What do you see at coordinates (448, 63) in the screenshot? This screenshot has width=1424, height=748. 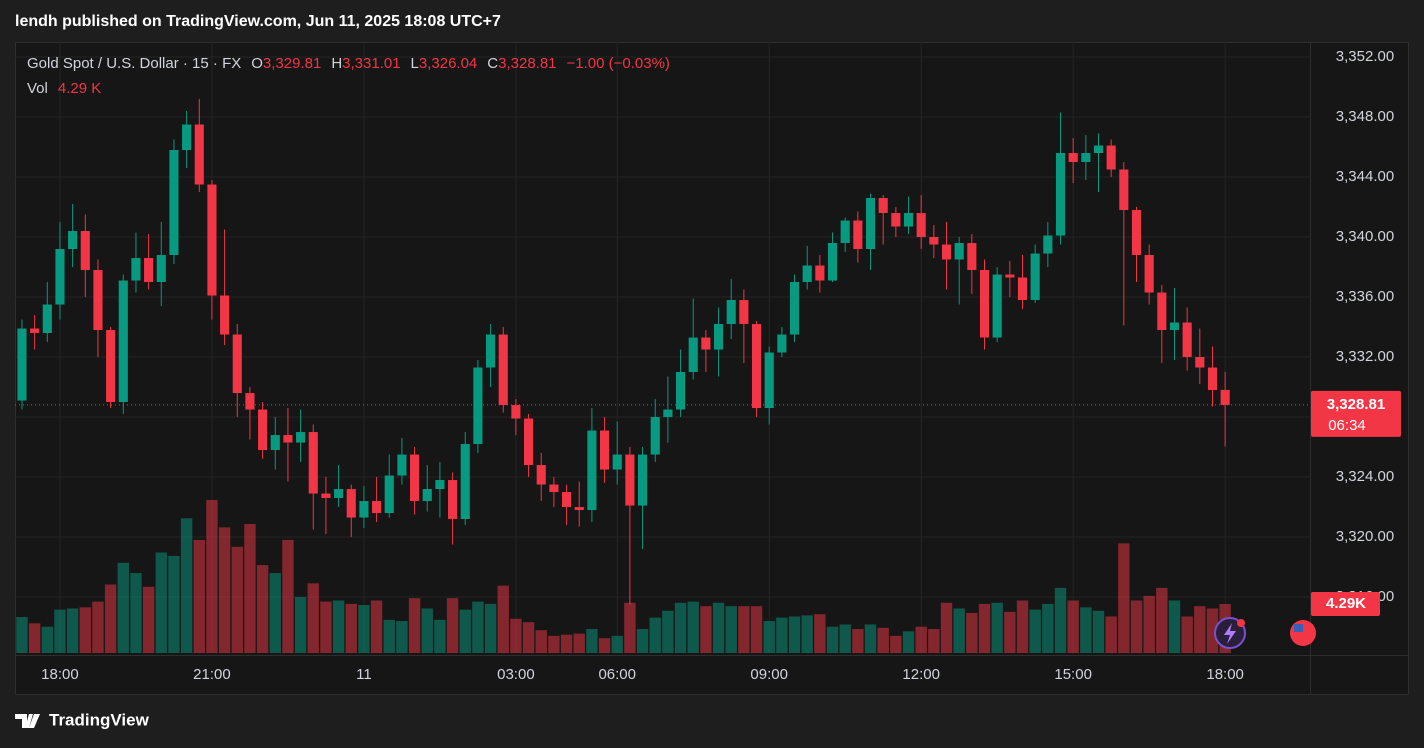 I see `legend-value: 3,326.04` at bounding box center [448, 63].